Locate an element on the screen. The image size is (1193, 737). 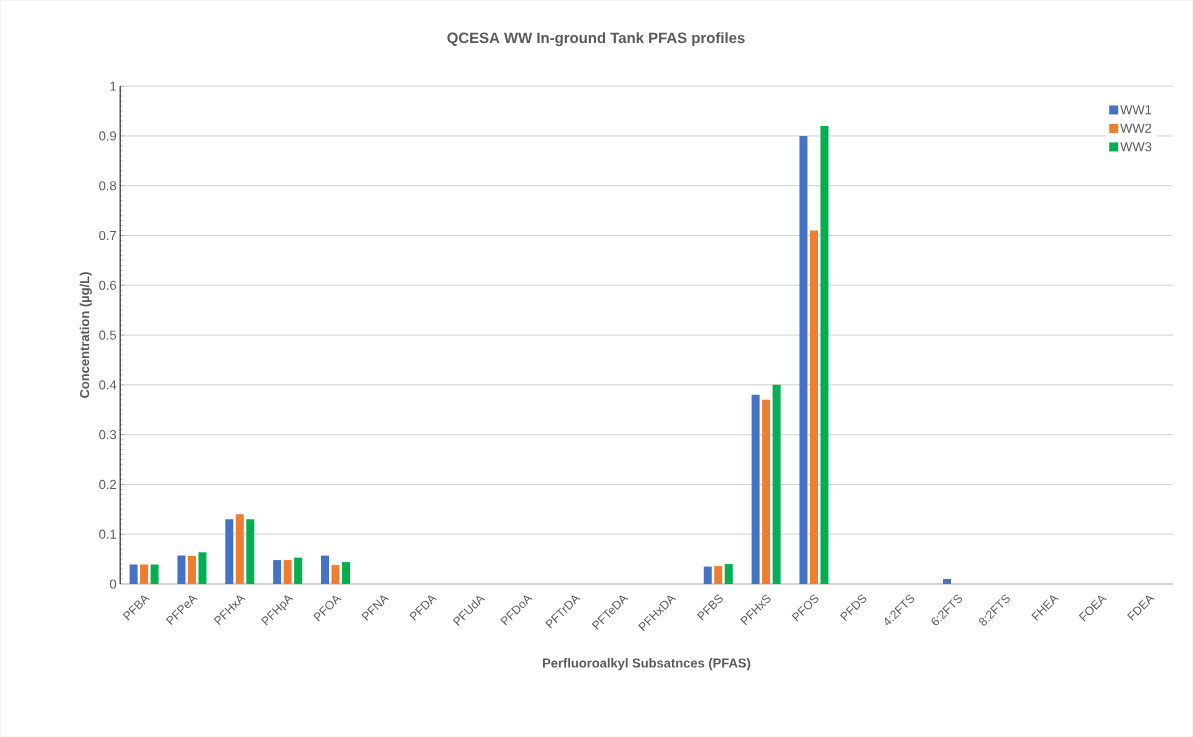
y-tick-label: 0.6 is located at coordinates (108, 285).